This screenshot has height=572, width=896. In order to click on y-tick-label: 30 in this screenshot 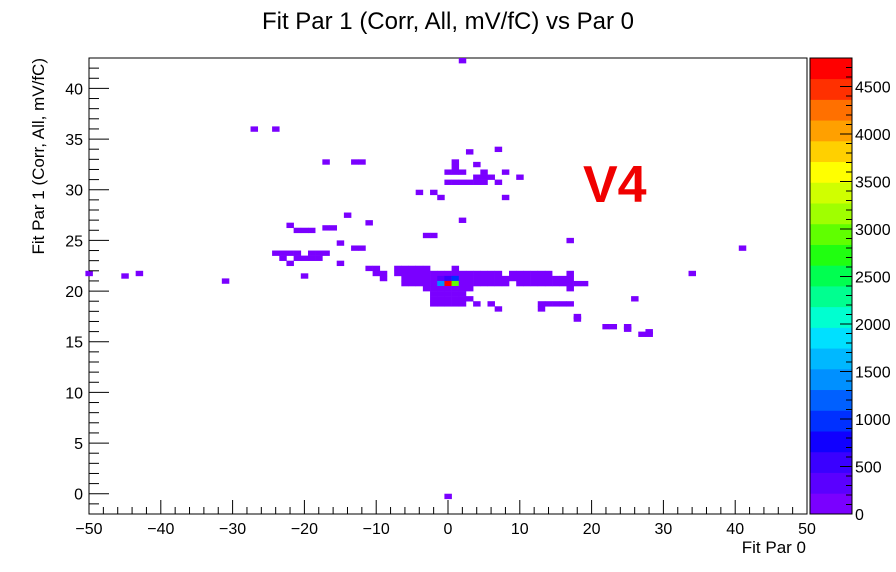, I will do `click(74, 191)`.